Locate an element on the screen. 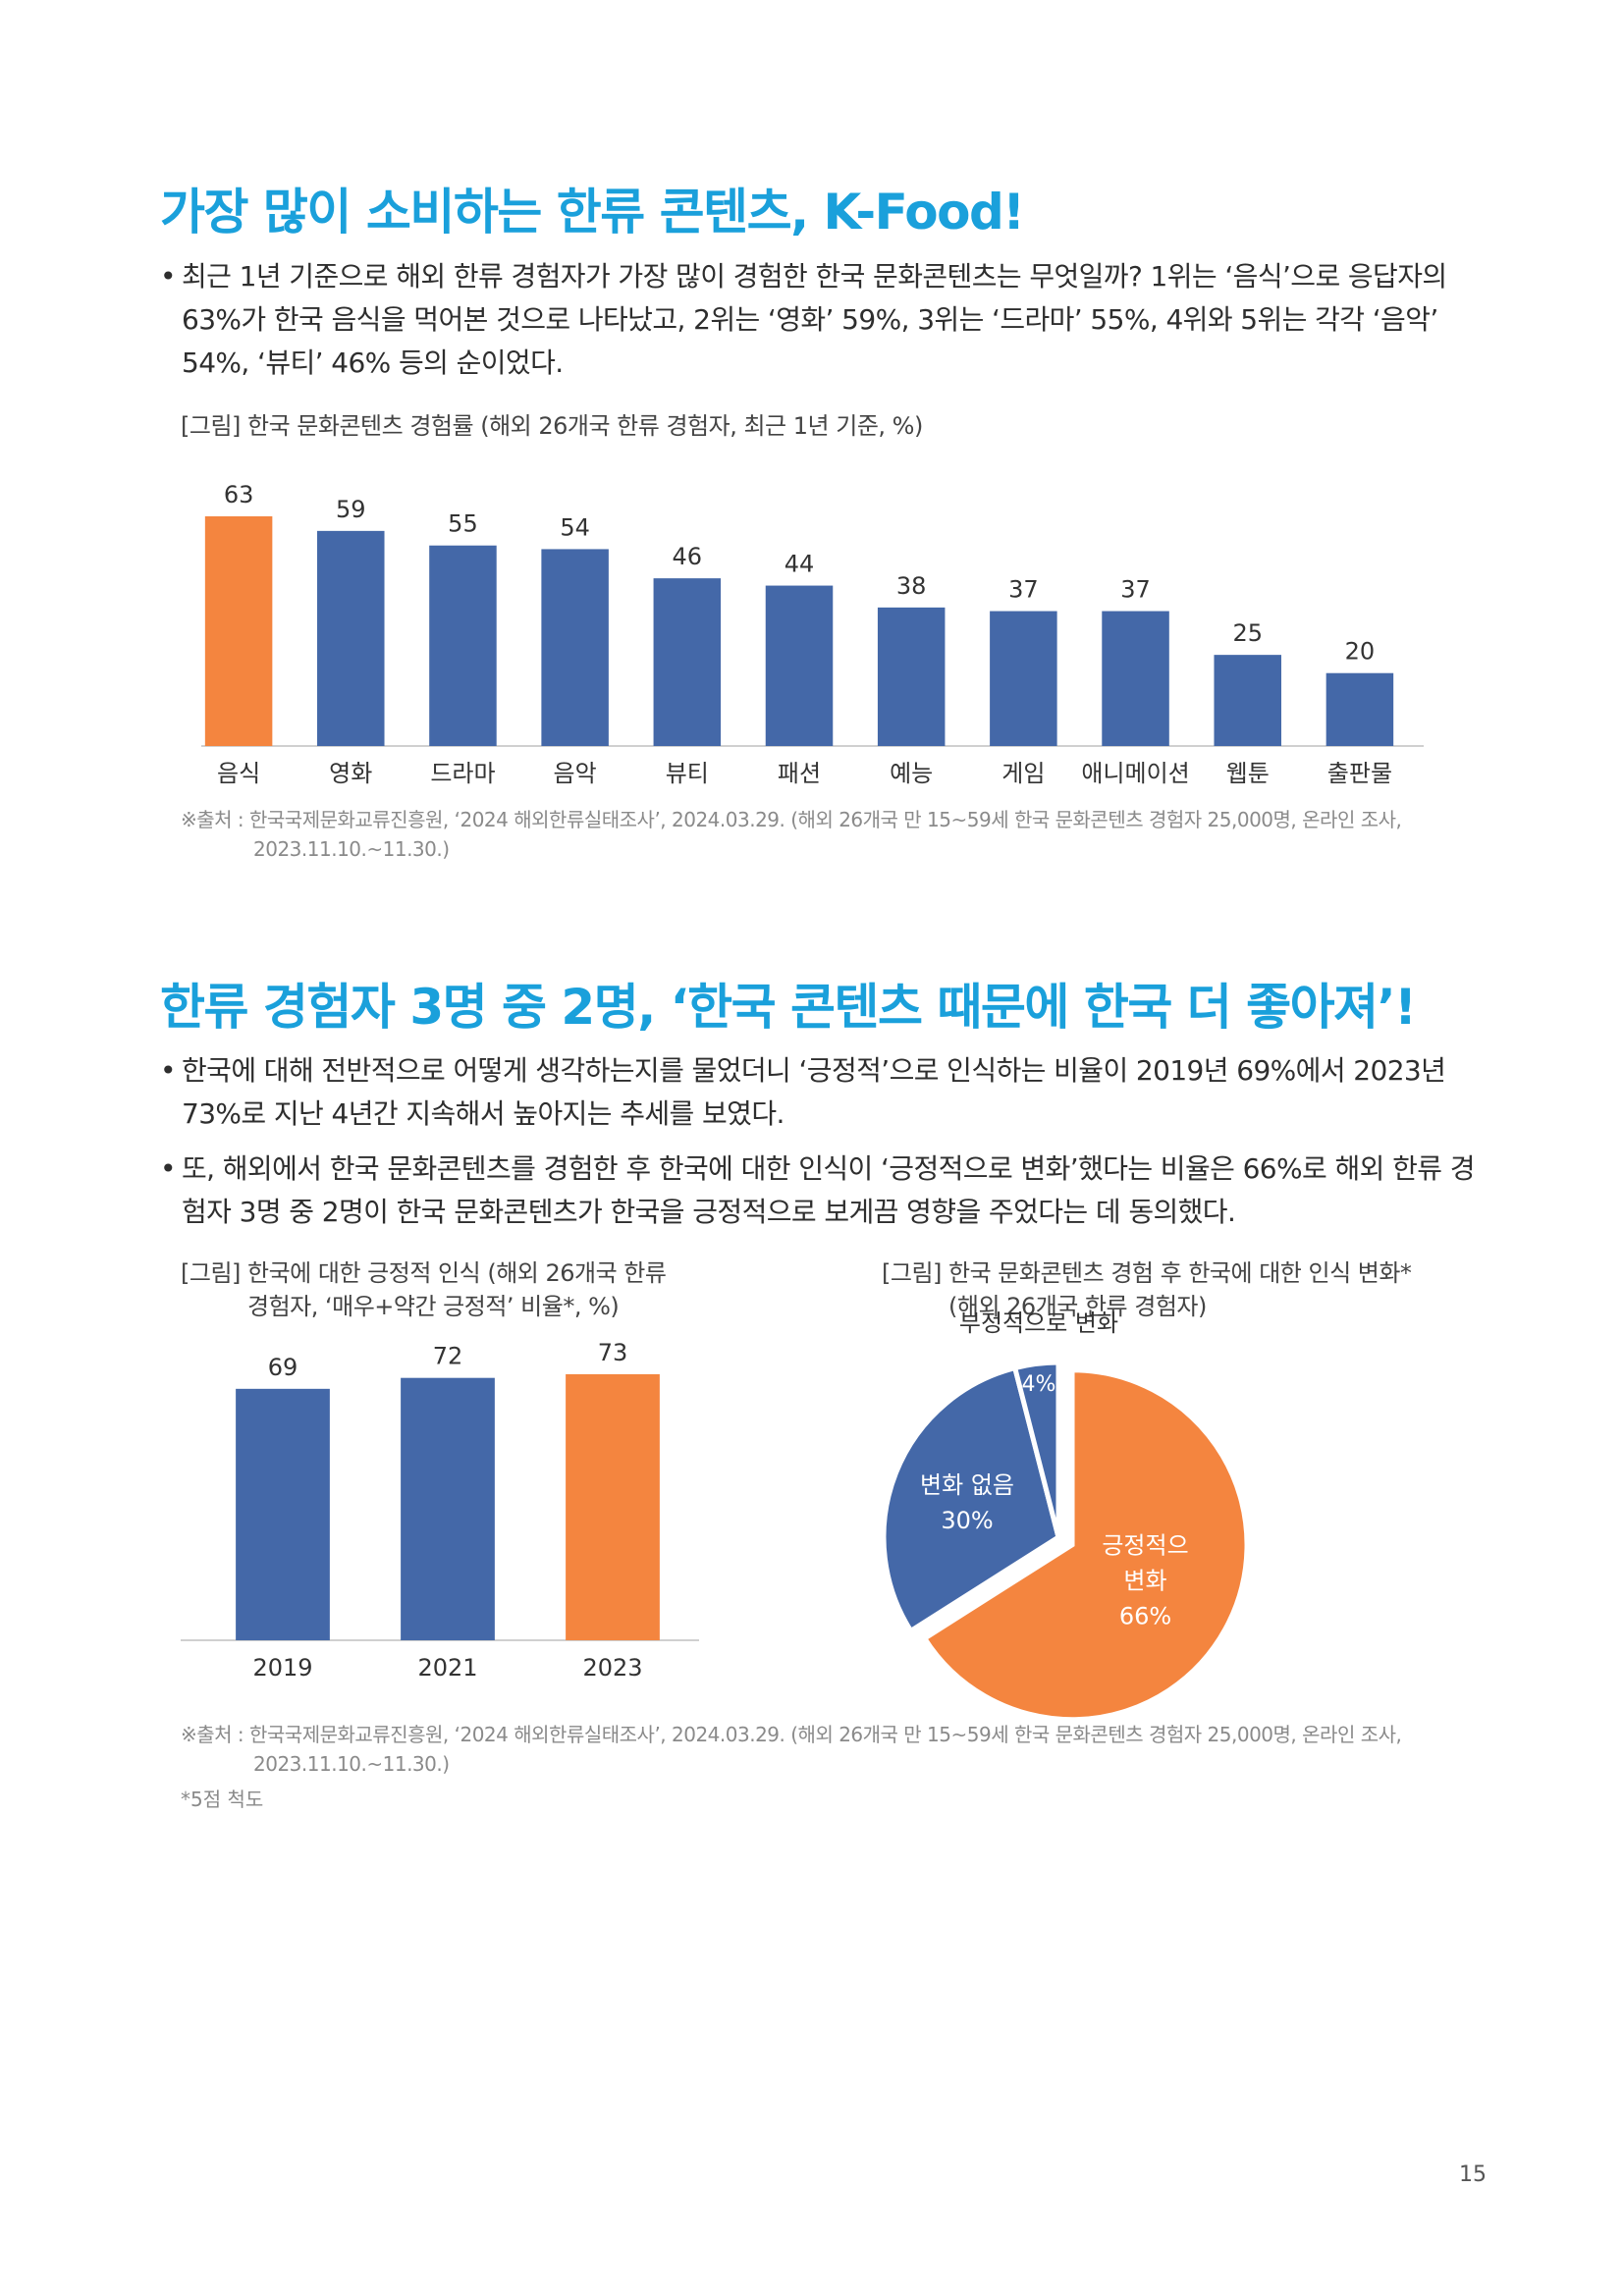 The image size is (1623, 2296). chart1-value-label: 54 is located at coordinates (575, 527).